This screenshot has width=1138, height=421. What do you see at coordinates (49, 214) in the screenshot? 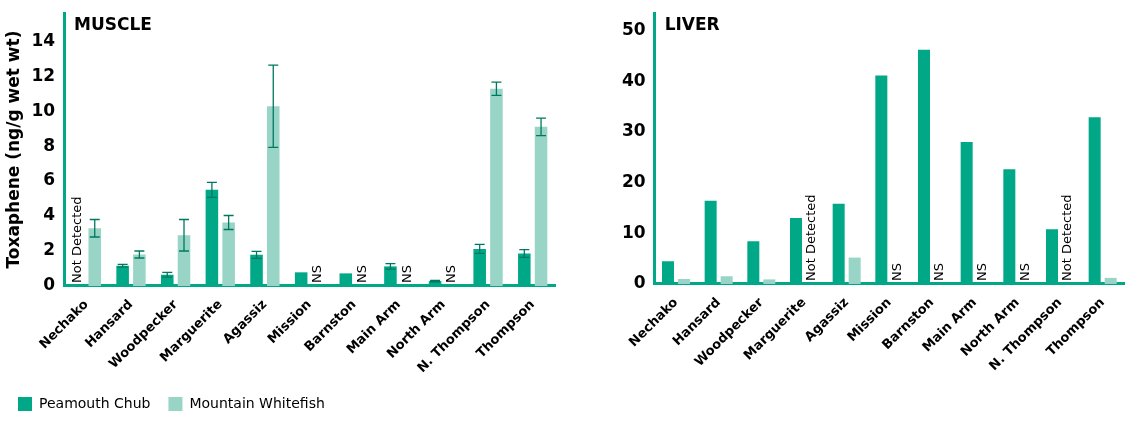
I see `y-tick-label: 4` at bounding box center [49, 214].